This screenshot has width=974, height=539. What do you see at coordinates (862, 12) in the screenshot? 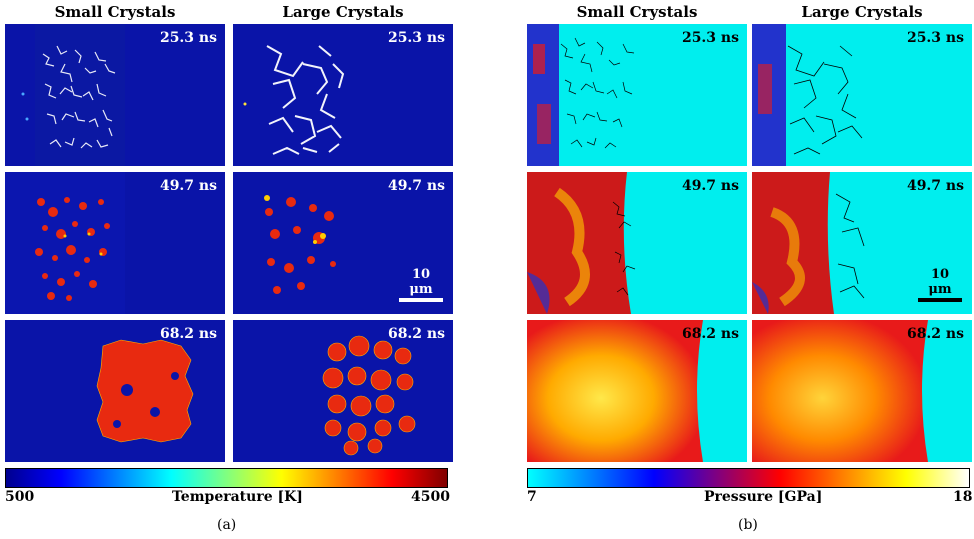
I see `b-col-title-large: Large Crystals` at bounding box center [862, 12].